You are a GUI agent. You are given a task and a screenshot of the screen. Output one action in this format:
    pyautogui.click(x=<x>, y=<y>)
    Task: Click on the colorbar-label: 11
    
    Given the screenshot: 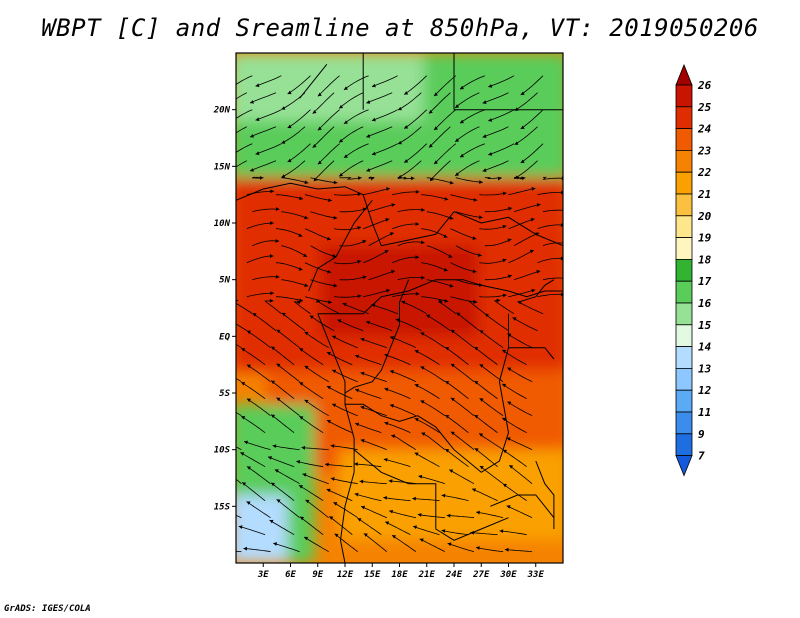 What is the action you would take?
    pyautogui.click(x=704, y=412)
    